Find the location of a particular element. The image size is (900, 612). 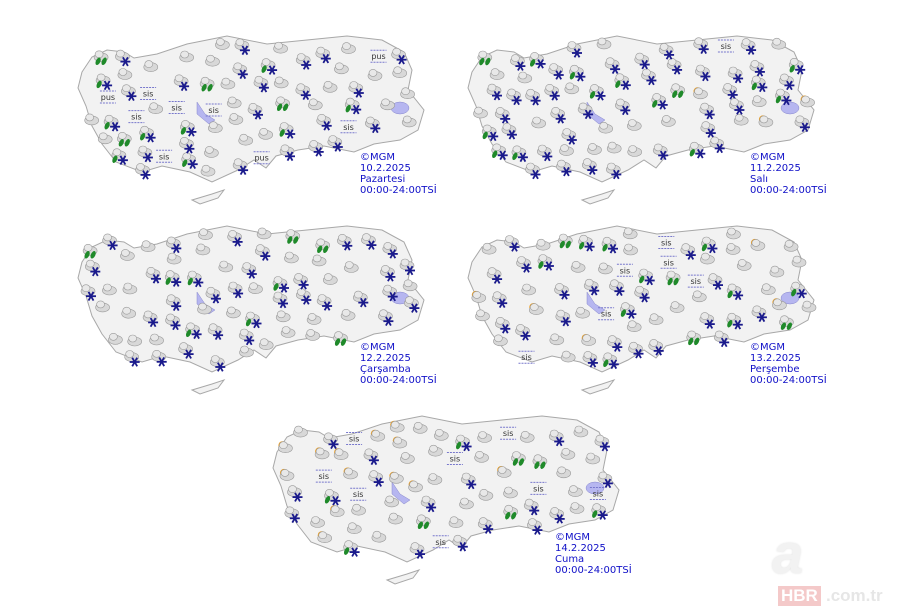

caption-date: 10.2.2025 is located at coordinates (385, 168).